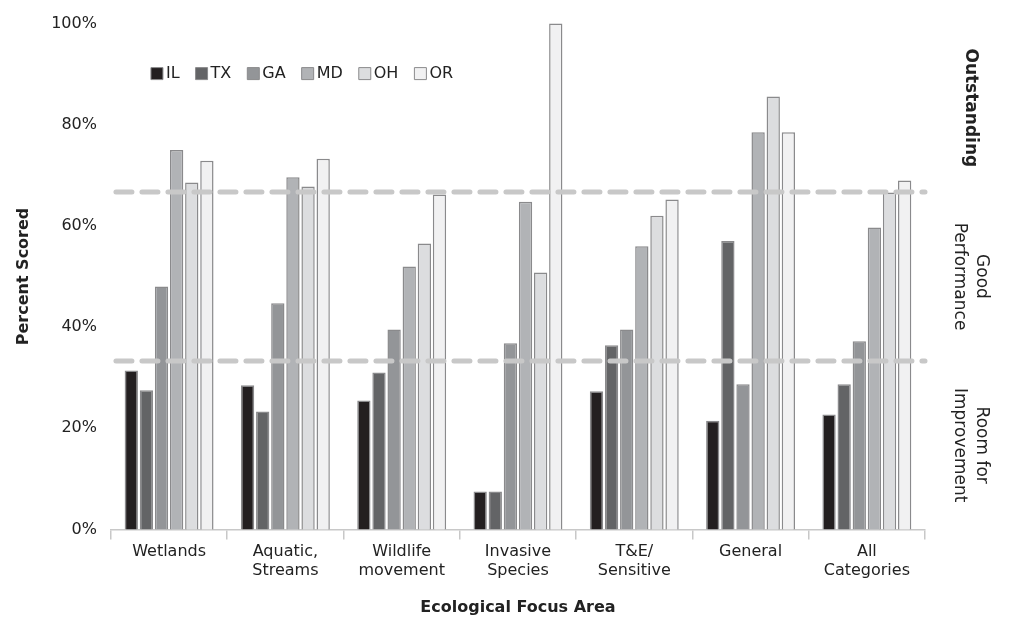 The width and height of the screenshot is (1015, 631). What do you see at coordinates (866, 560) in the screenshot?
I see `x-tick-label: All Categories` at bounding box center [866, 560].